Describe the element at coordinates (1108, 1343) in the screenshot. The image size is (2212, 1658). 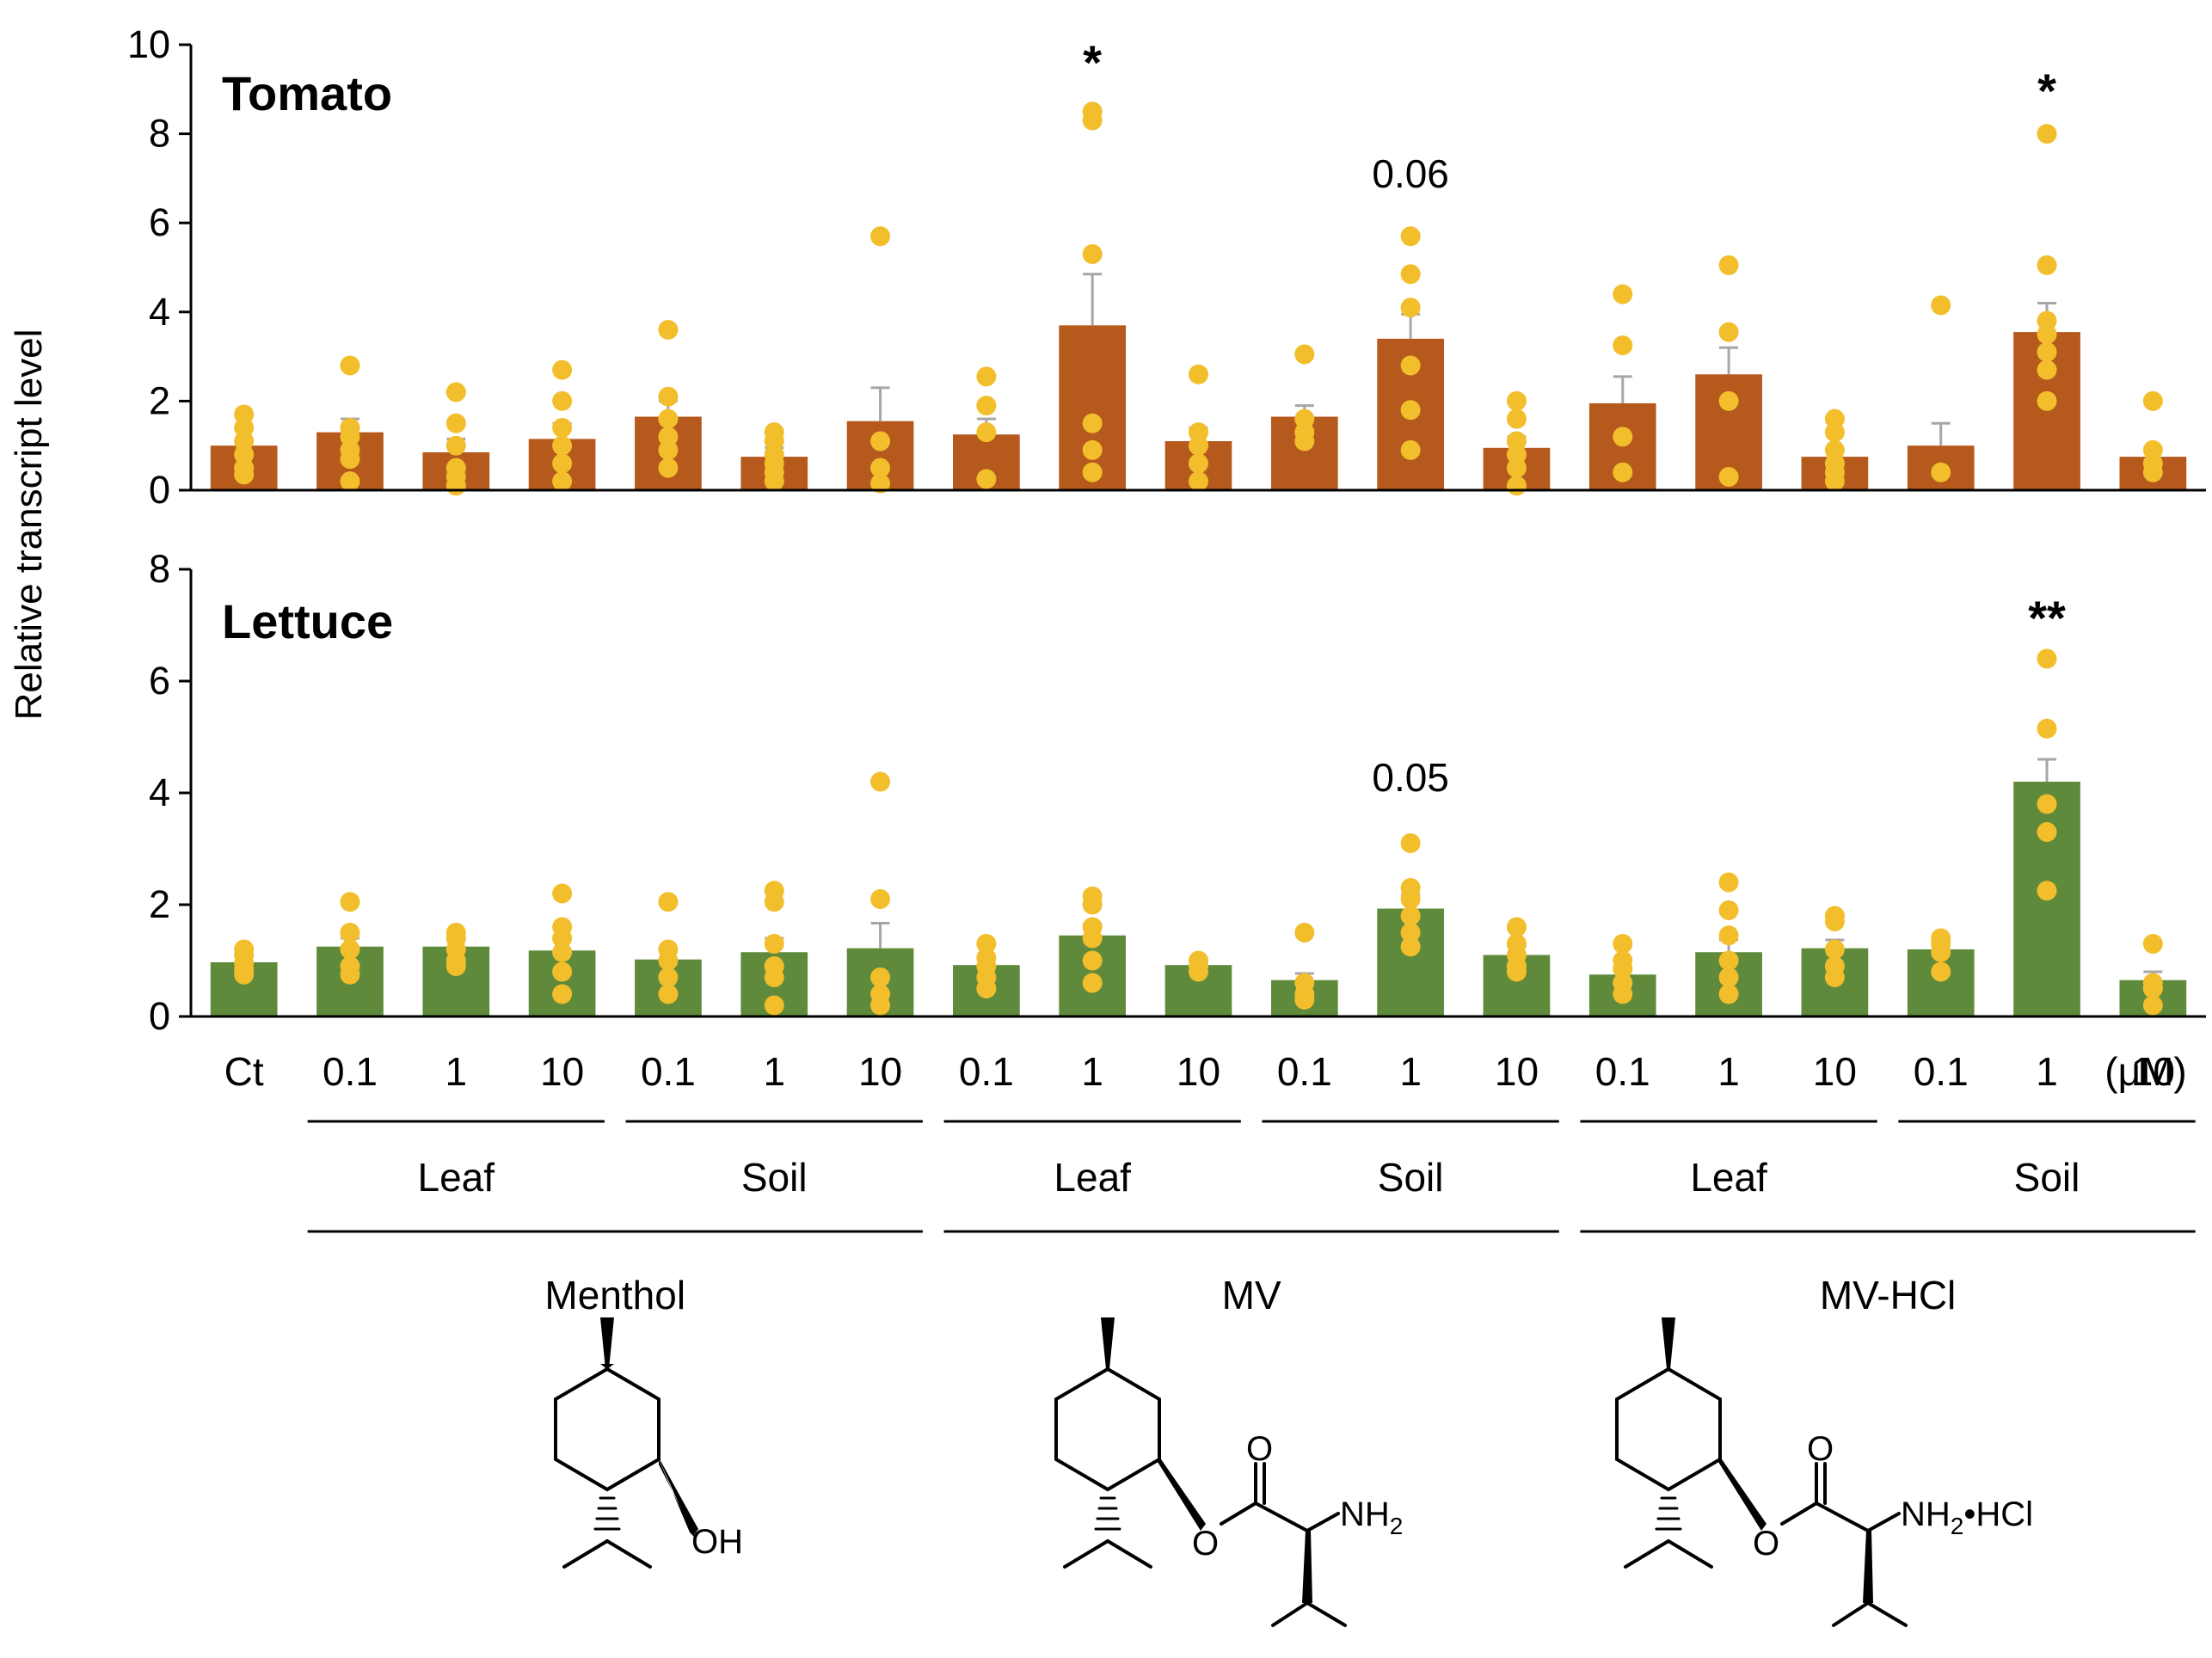
I see `mv-methyl-wedge` at that location.